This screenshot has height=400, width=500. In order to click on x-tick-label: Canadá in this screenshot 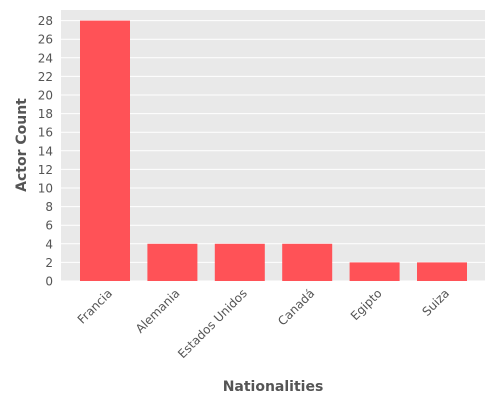, I will do `click(296, 307)`.